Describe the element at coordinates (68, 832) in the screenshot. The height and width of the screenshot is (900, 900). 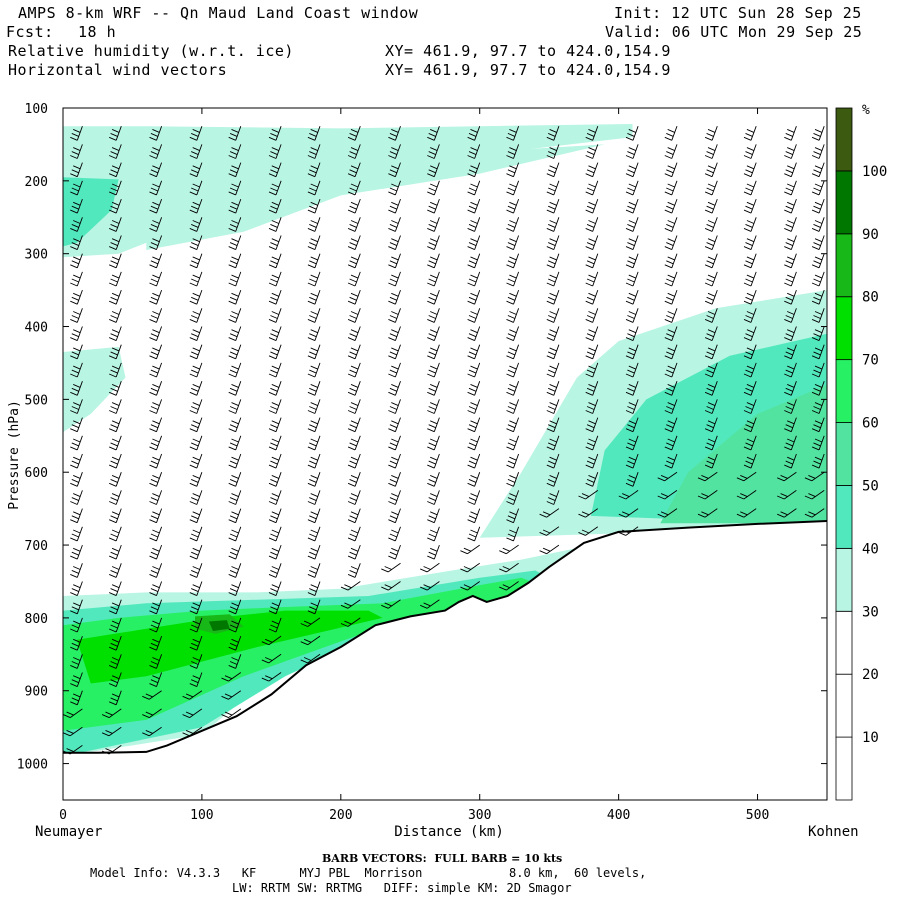
I see `x-endpoint-left: Neumayer` at that location.